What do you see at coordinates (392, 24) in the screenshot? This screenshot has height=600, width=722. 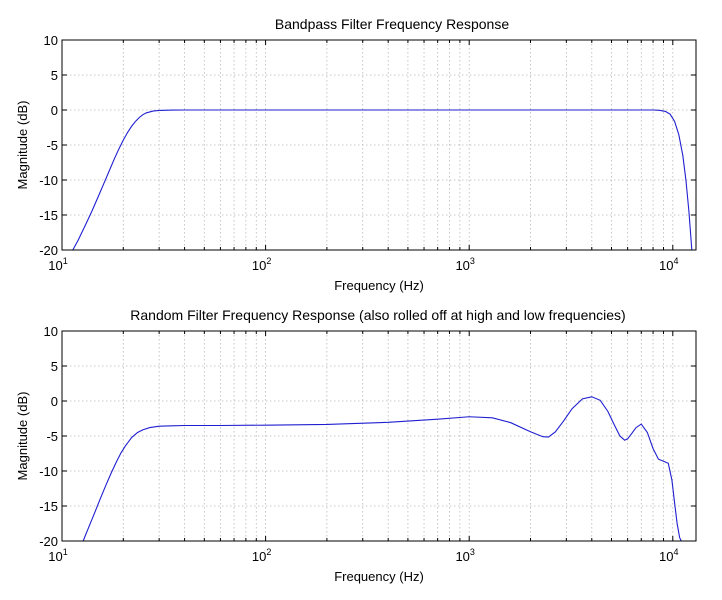 I see `chart-title: Bandpass Filter Frequency Response` at bounding box center [392, 24].